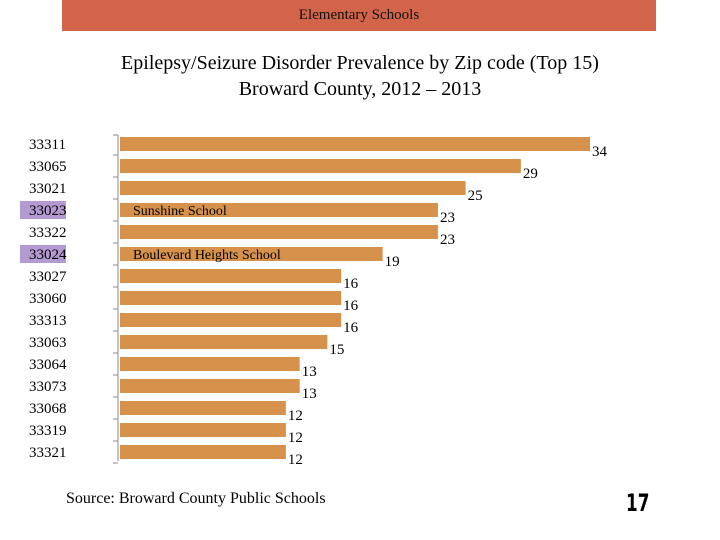 This screenshot has height=540, width=720. What do you see at coordinates (600, 152) in the screenshot?
I see `data-label: 34` at bounding box center [600, 152].